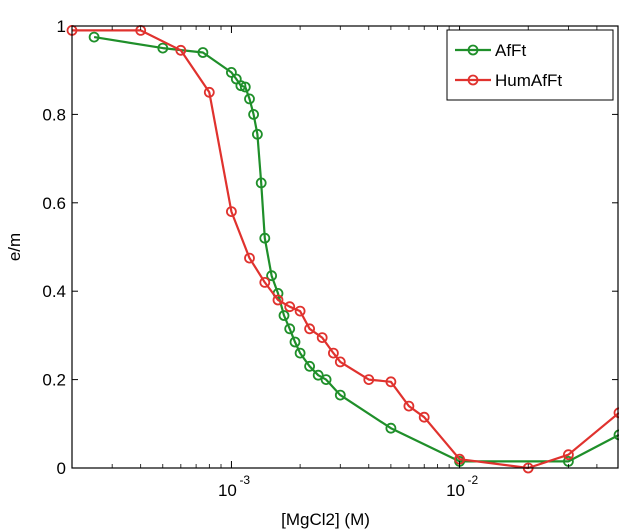  I want to click on legend-item-afft: AfFt, so click(490, 50).